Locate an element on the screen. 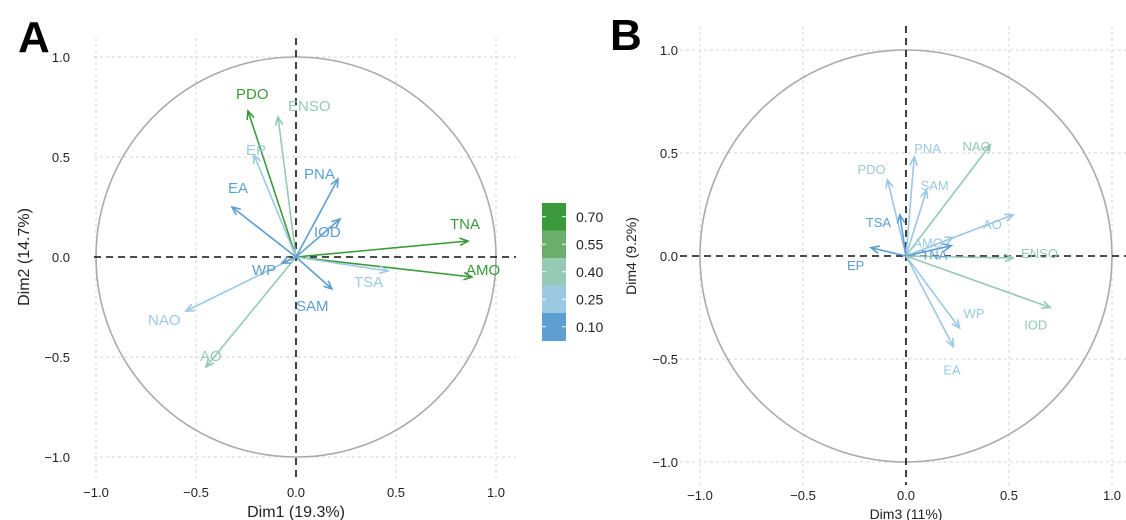 The image size is (1126, 520). x-tick-label: 1.0 is located at coordinates (496, 492).